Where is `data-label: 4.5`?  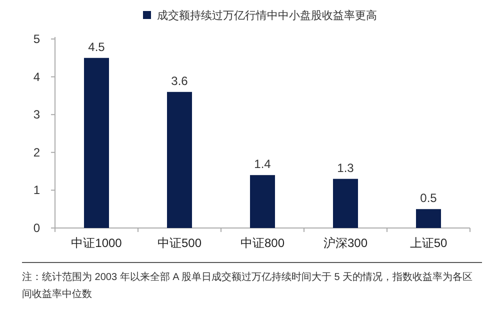 data-label: 4.5 is located at coordinates (97, 47).